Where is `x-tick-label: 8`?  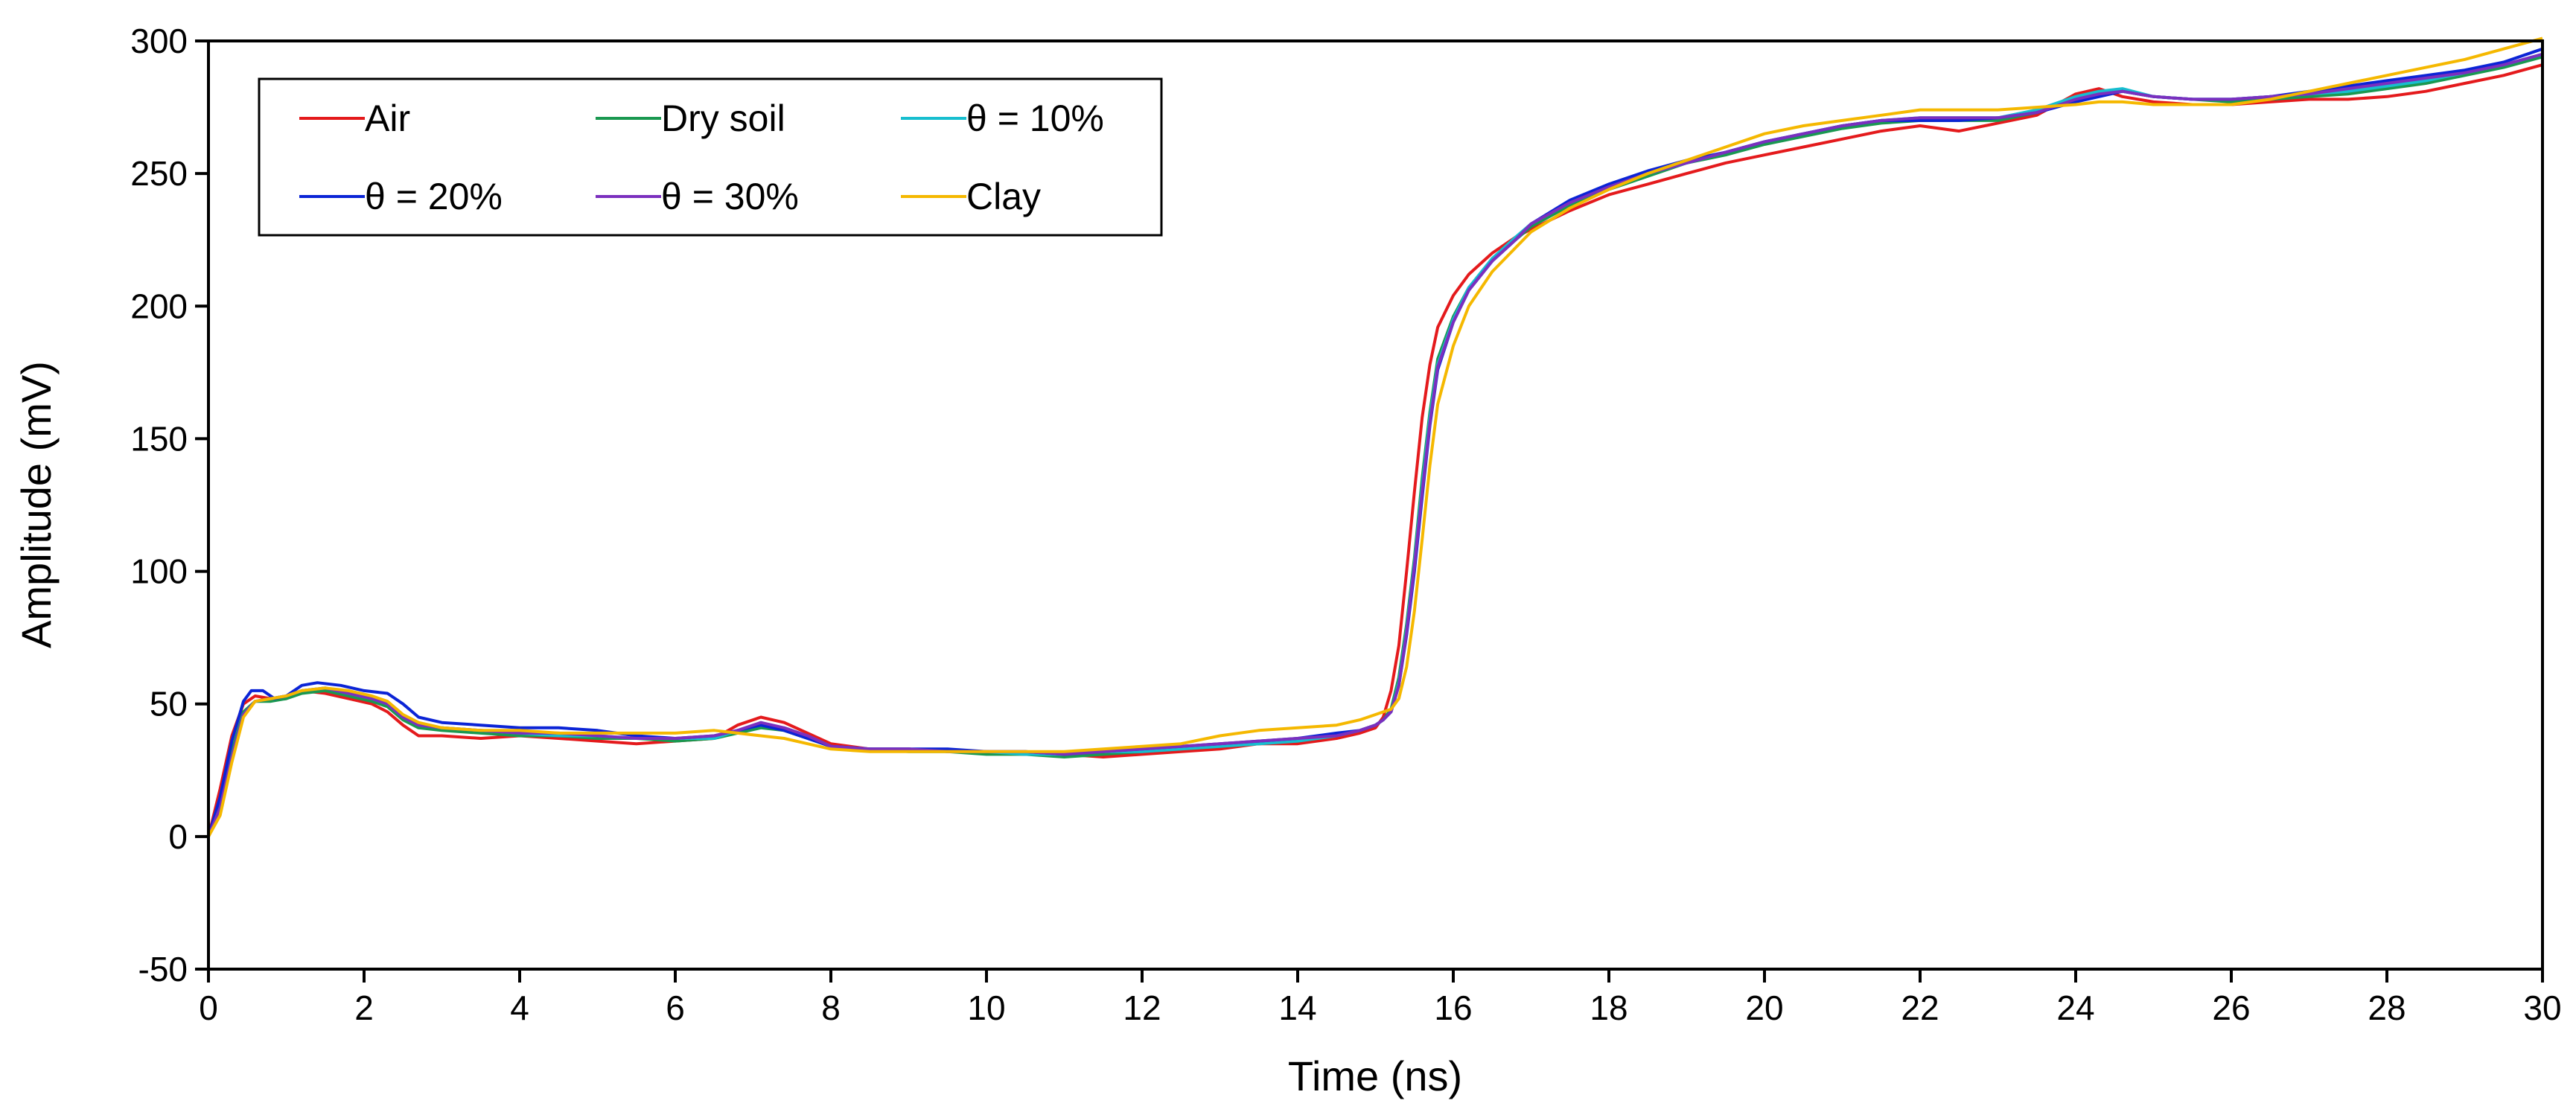 x-tick-label: 8 is located at coordinates (831, 1008).